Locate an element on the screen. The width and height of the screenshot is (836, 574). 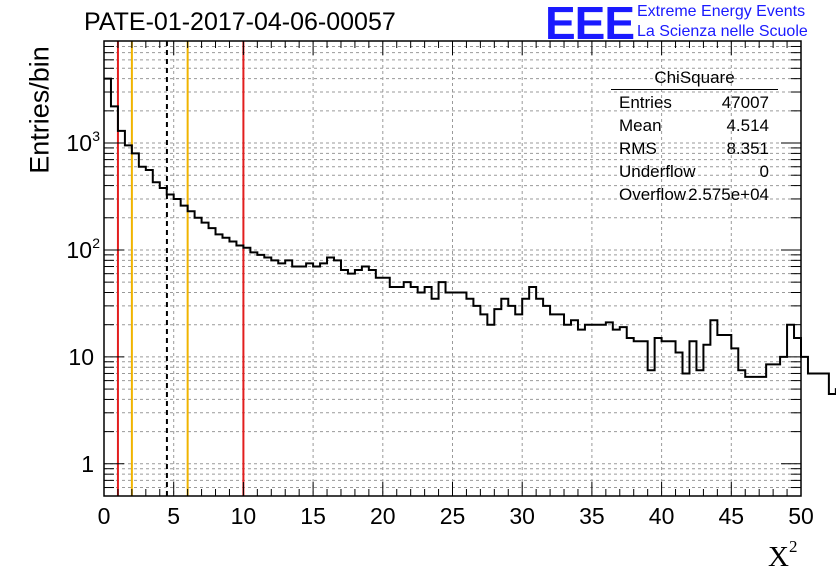
stats-label: Underflow is located at coordinates (657, 171).